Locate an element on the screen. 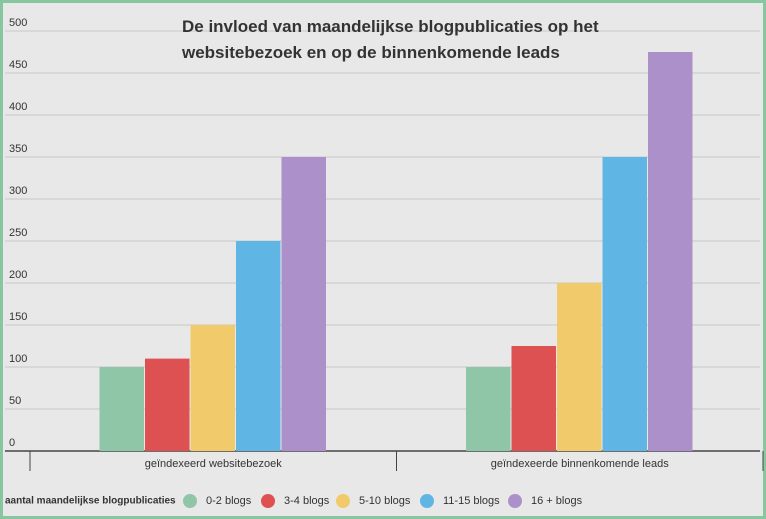 Image resolution: width=766 pixels, height=519 pixels. legend-label: 16 + blogs is located at coordinates (557, 501).